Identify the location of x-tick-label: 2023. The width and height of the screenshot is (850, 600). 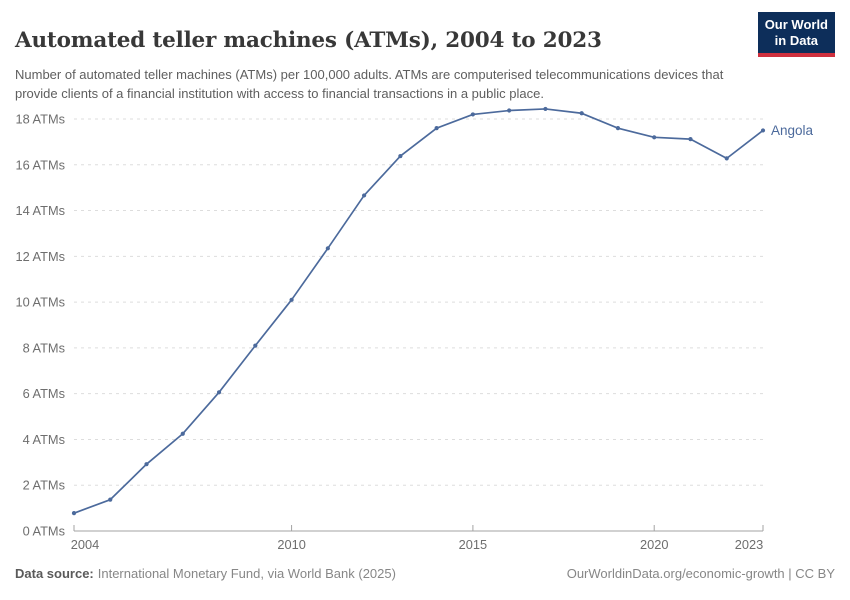
(749, 544).